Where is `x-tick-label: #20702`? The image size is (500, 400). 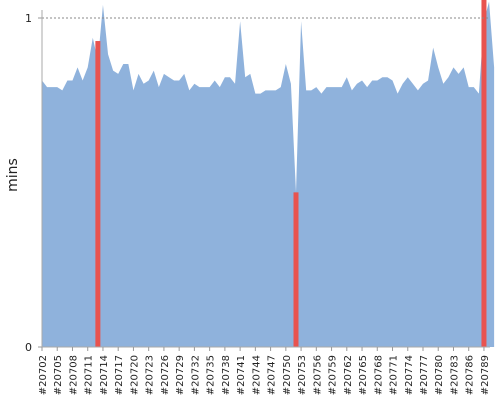 x-tick-label: #20702 is located at coordinates (43, 375).